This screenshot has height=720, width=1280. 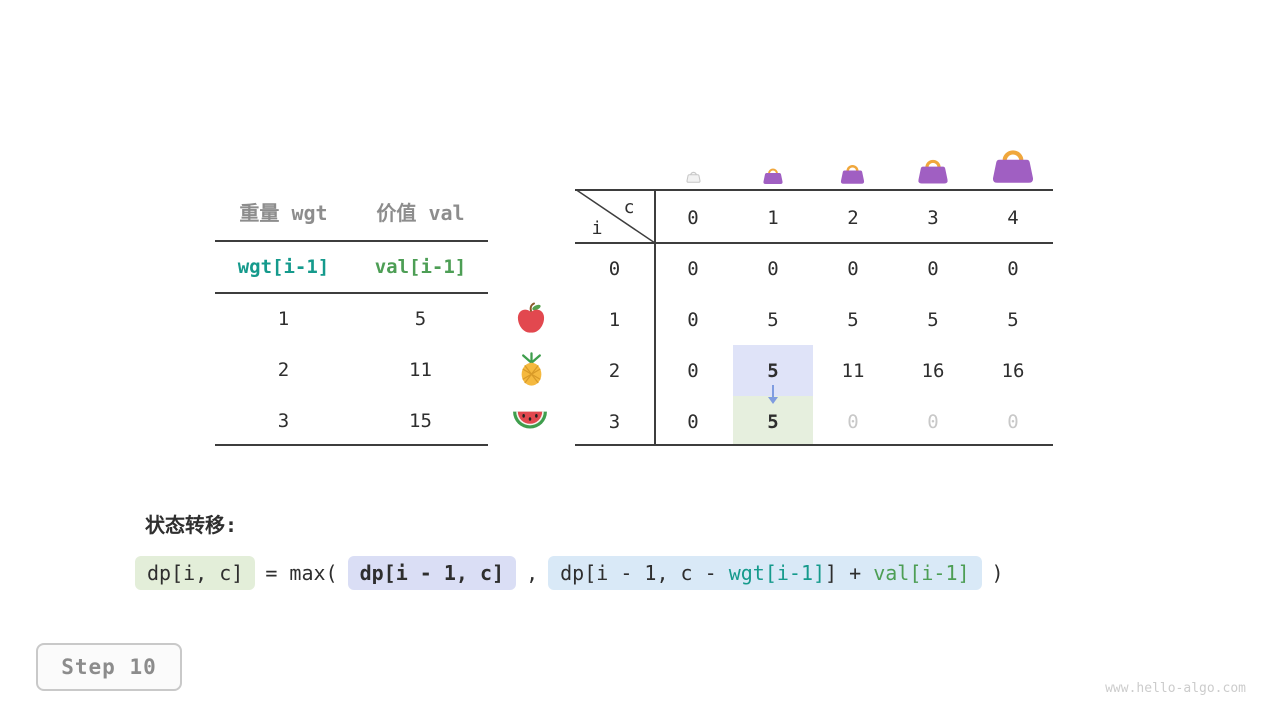 I want to click on dp-col-header-0: 0, so click(x=693, y=218).